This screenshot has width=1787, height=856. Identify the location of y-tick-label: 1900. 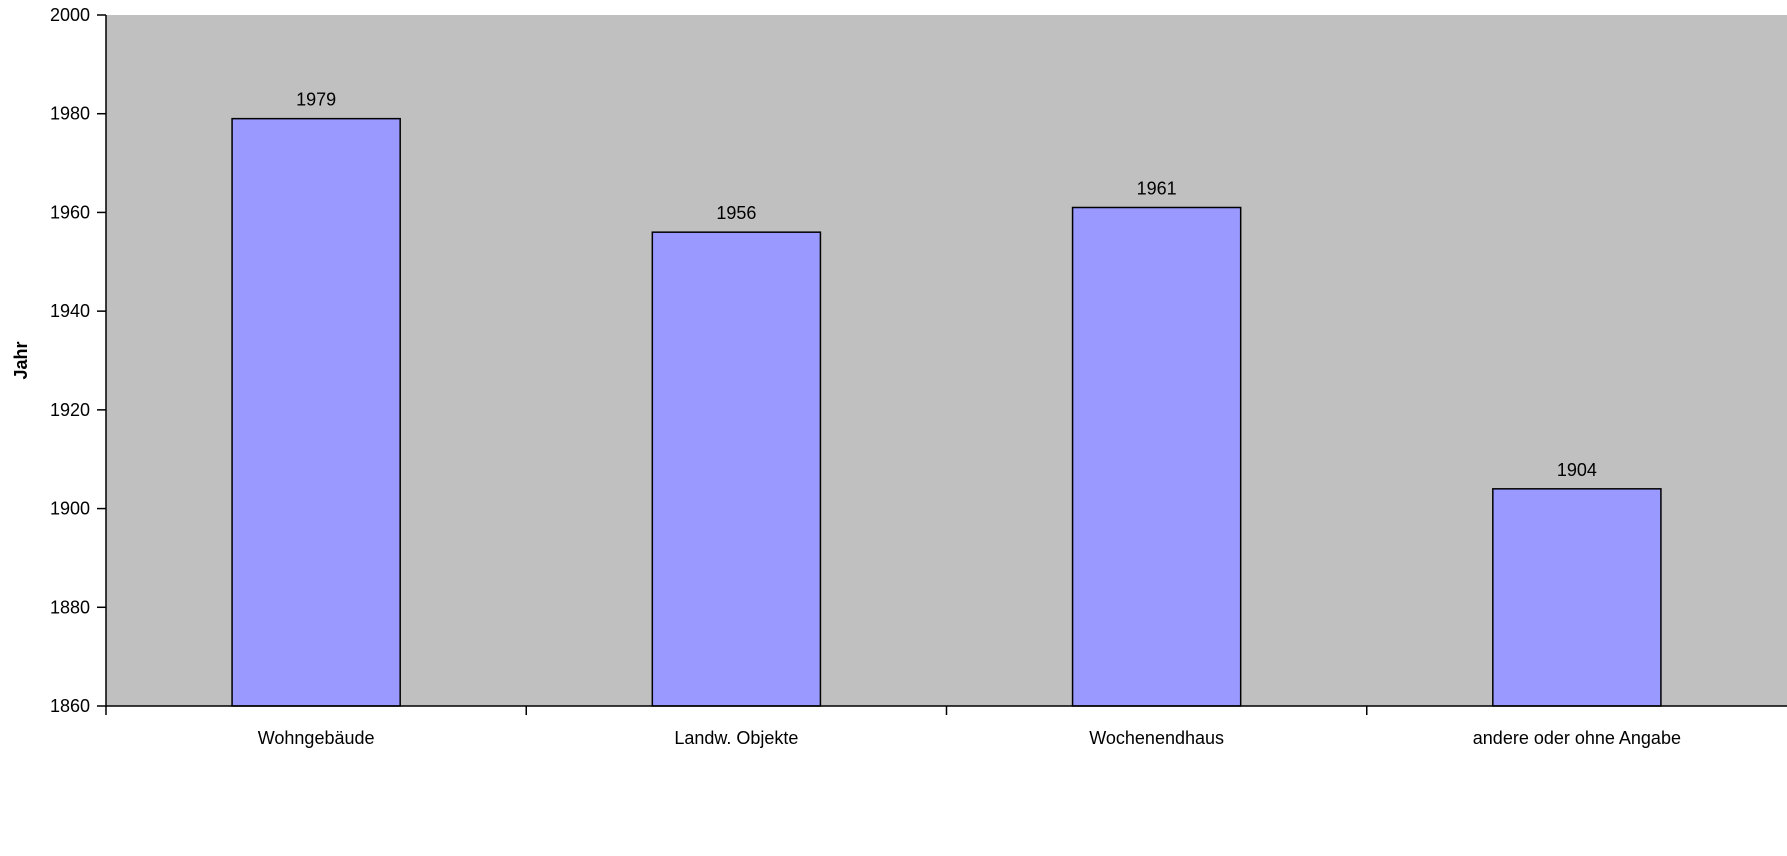
(70, 509).